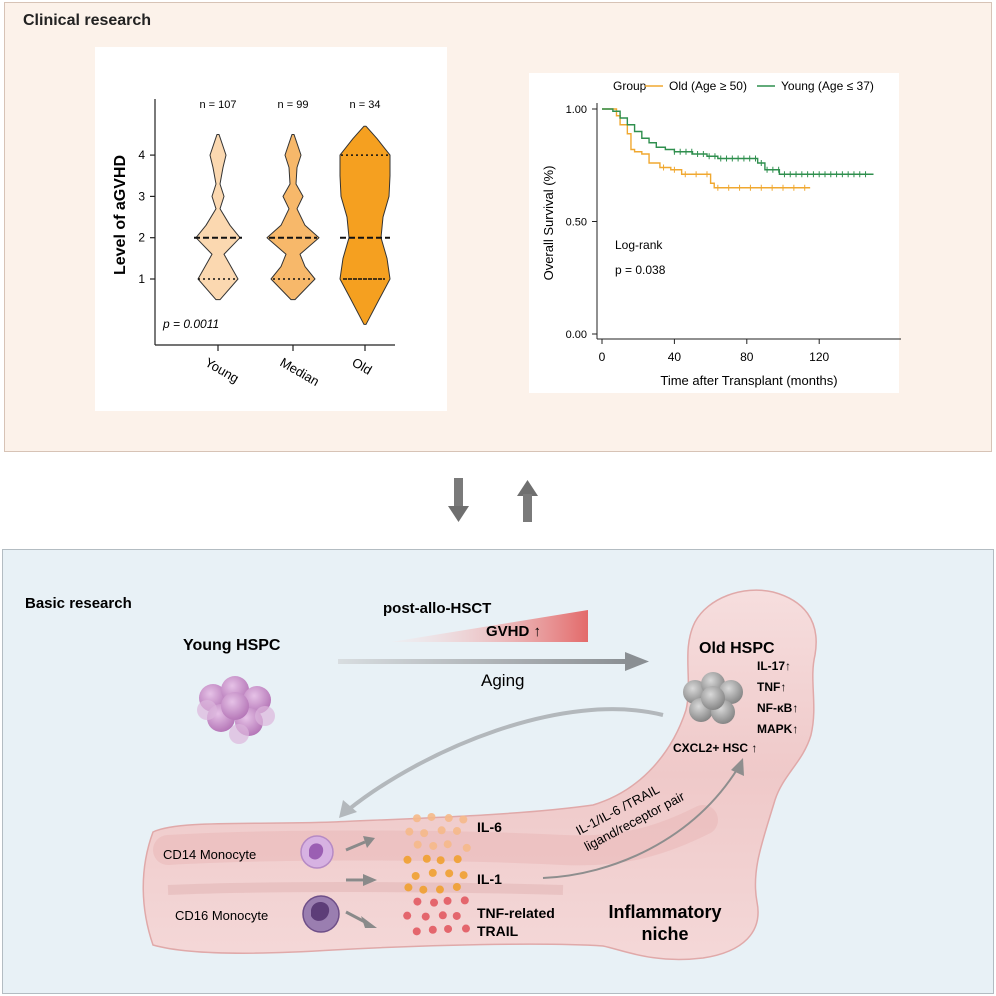  Describe the element at coordinates (602, 357) in the screenshot. I see `survival-x-tick-label: 0` at that location.